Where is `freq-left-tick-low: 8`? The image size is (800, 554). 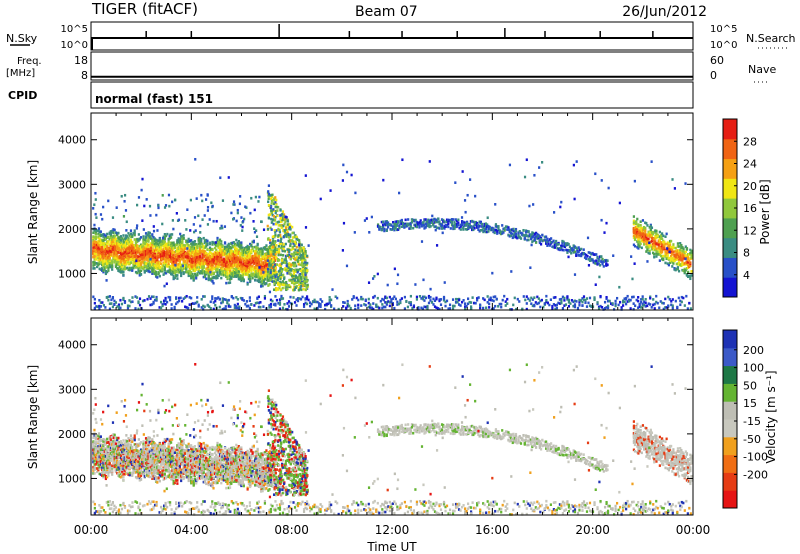 freq-left-tick-low: 8 is located at coordinates (84, 75).